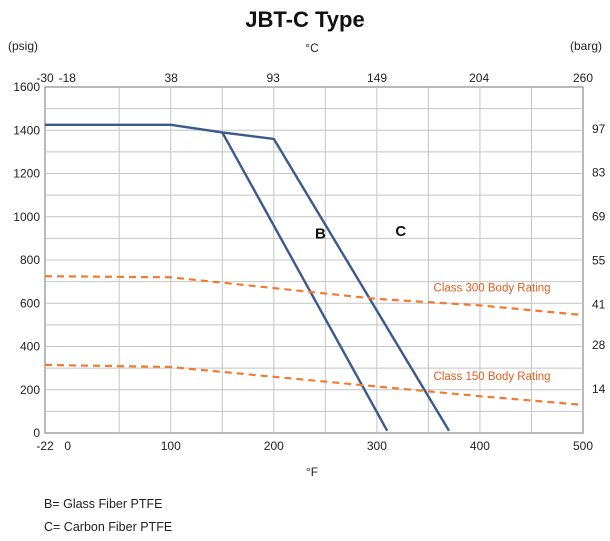  What do you see at coordinates (103, 504) in the screenshot?
I see `legend-glass-fiber: B= Glass Fiber PTFE` at bounding box center [103, 504].